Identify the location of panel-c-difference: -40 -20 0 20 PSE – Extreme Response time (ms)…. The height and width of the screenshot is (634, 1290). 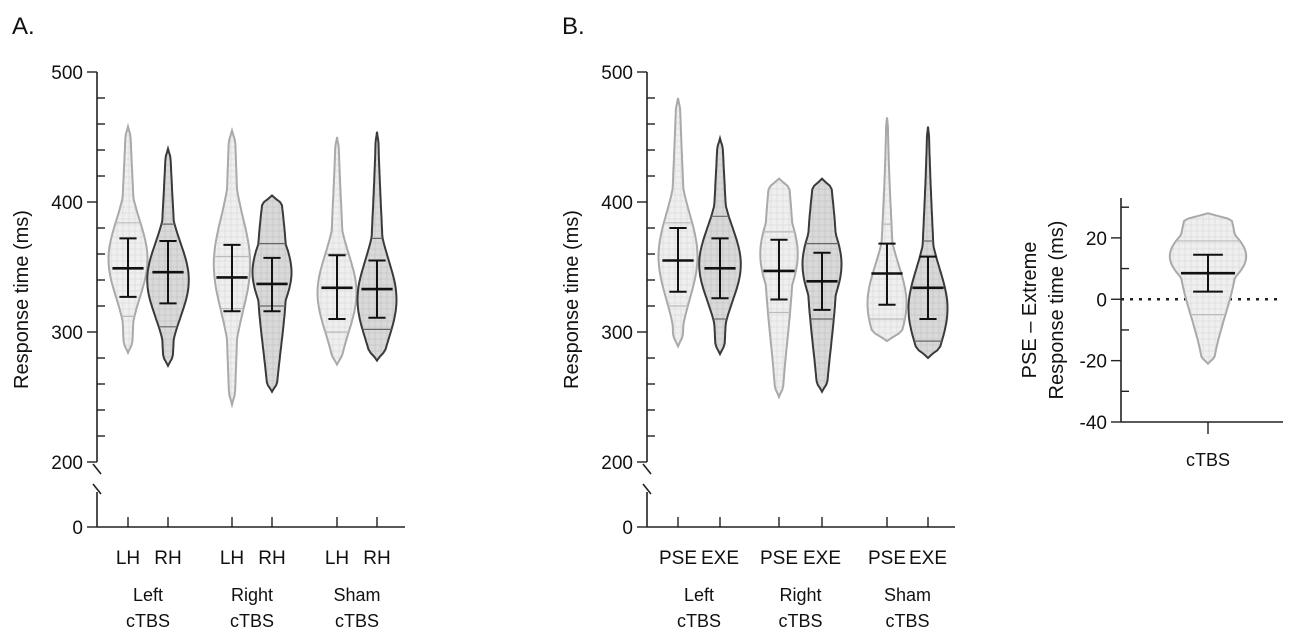
(1151, 334).